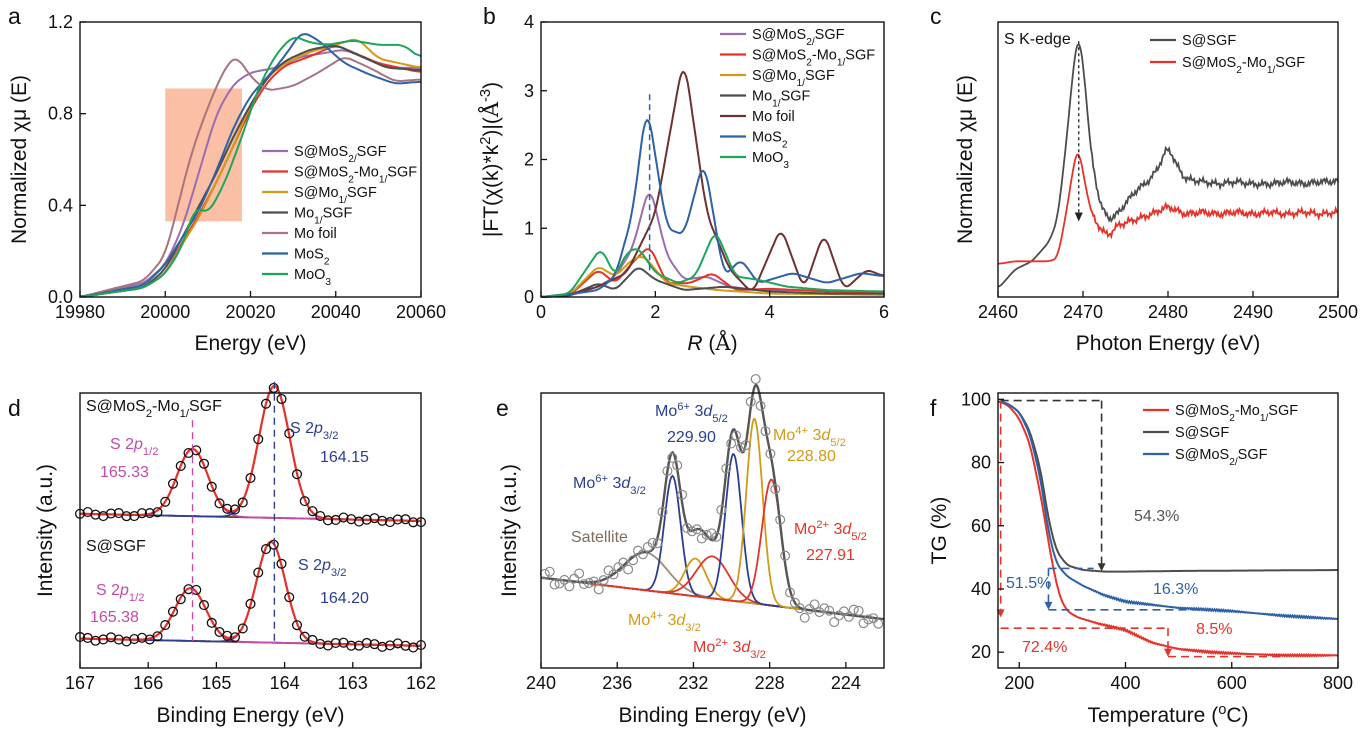 The image size is (1367, 732). Describe the element at coordinates (421, 683) in the screenshot. I see `panel-d-x-tick-label: 162` at that location.